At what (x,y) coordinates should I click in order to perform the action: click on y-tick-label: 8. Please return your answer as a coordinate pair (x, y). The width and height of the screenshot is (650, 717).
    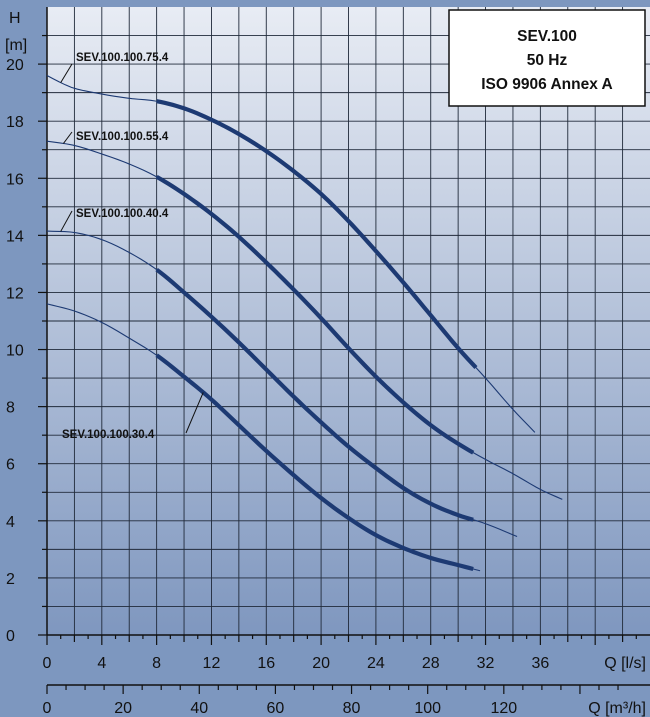
    Looking at the image, I should click on (10, 408).